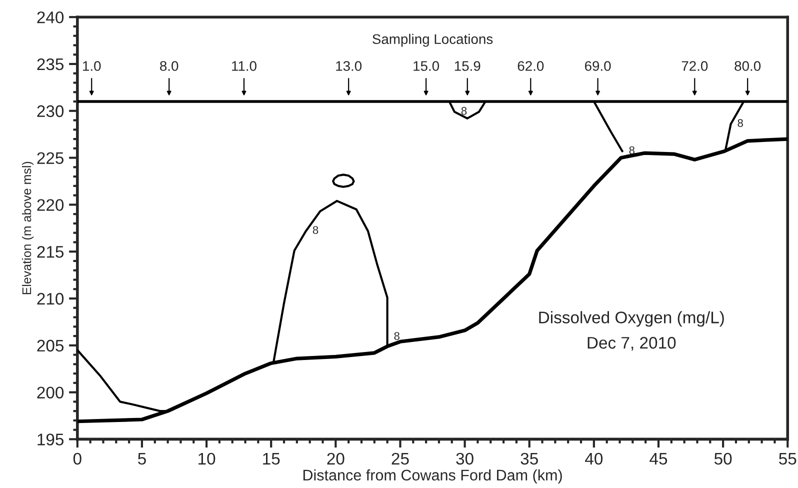  What do you see at coordinates (400, 458) in the screenshot?
I see `x-tick-label: 25` at bounding box center [400, 458].